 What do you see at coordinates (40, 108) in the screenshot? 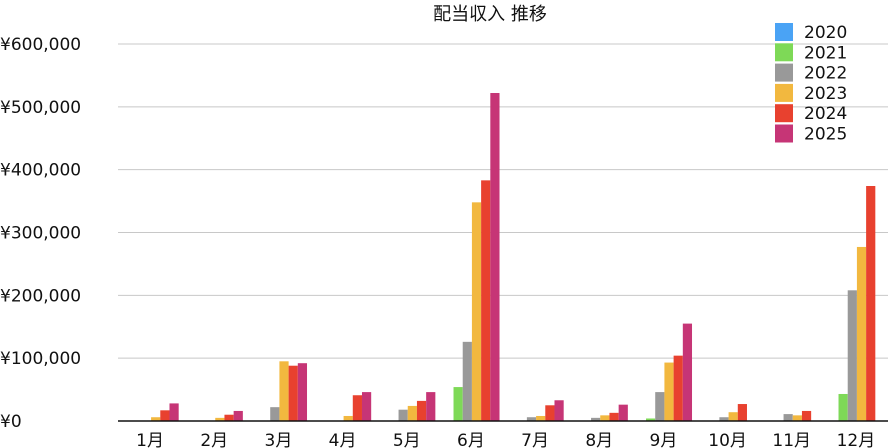
I see `y-tick-label: ¥500,000` at bounding box center [40, 108].